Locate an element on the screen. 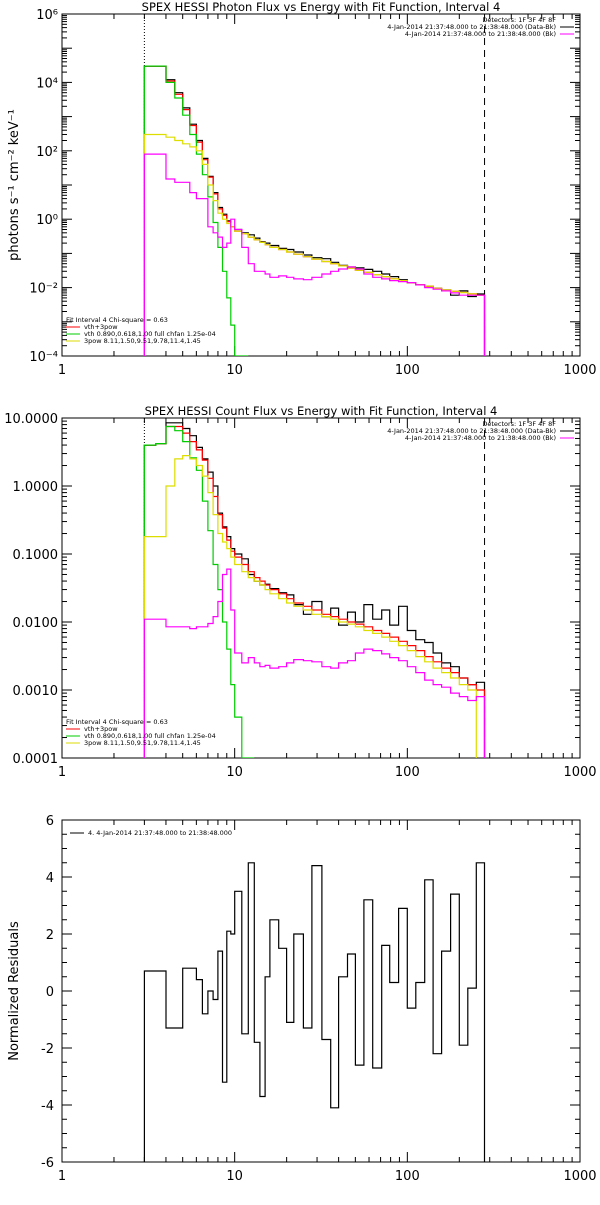  y-tick-label: -2 is located at coordinates (47, 1049).